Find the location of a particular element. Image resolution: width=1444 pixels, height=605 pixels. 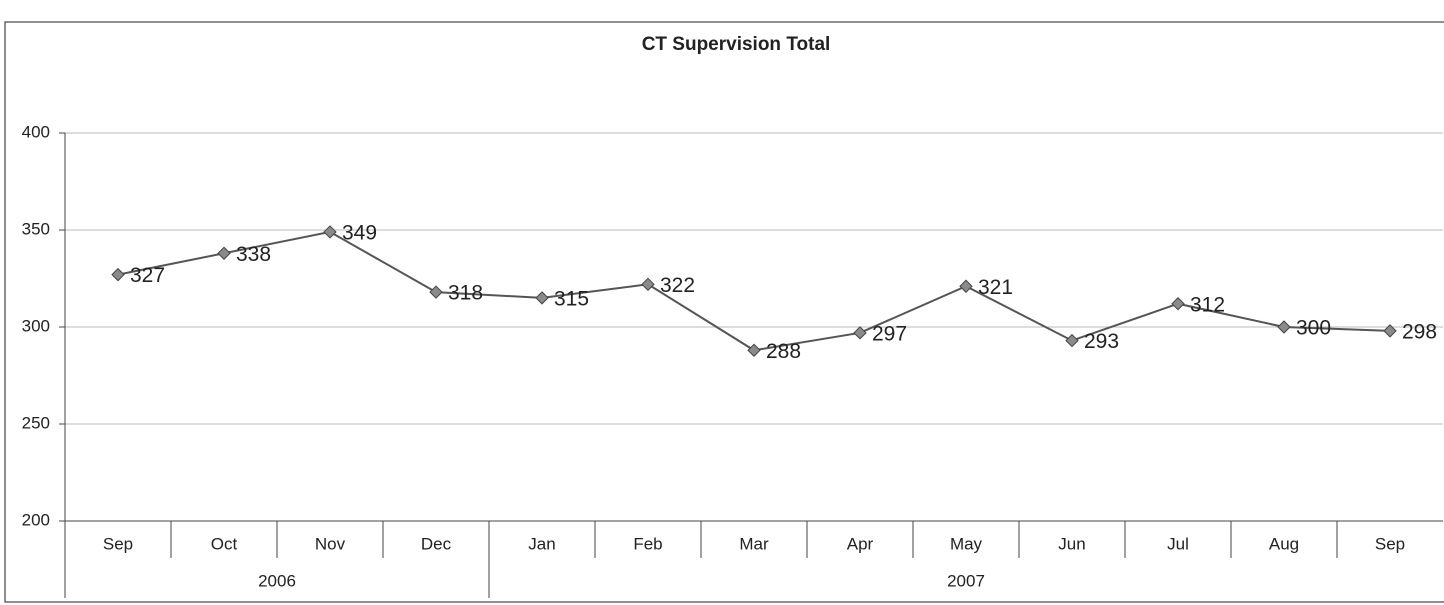

x-tick-label: Mar is located at coordinates (754, 543).